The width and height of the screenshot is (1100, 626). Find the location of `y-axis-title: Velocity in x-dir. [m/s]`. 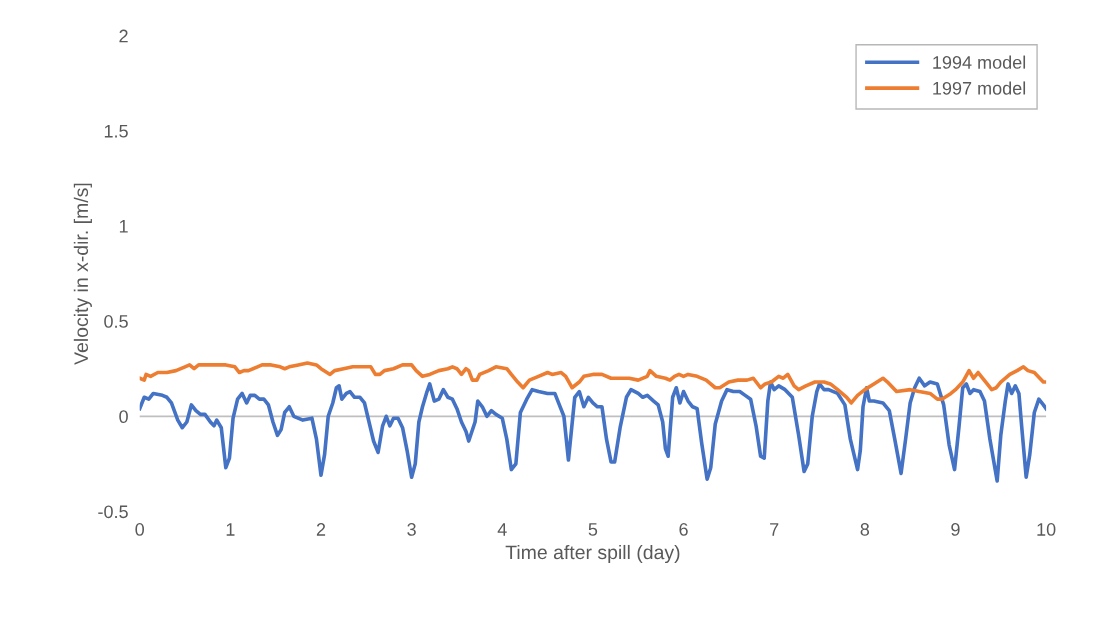

y-axis-title: Velocity in x-dir. [m/s] is located at coordinates (82, 274).